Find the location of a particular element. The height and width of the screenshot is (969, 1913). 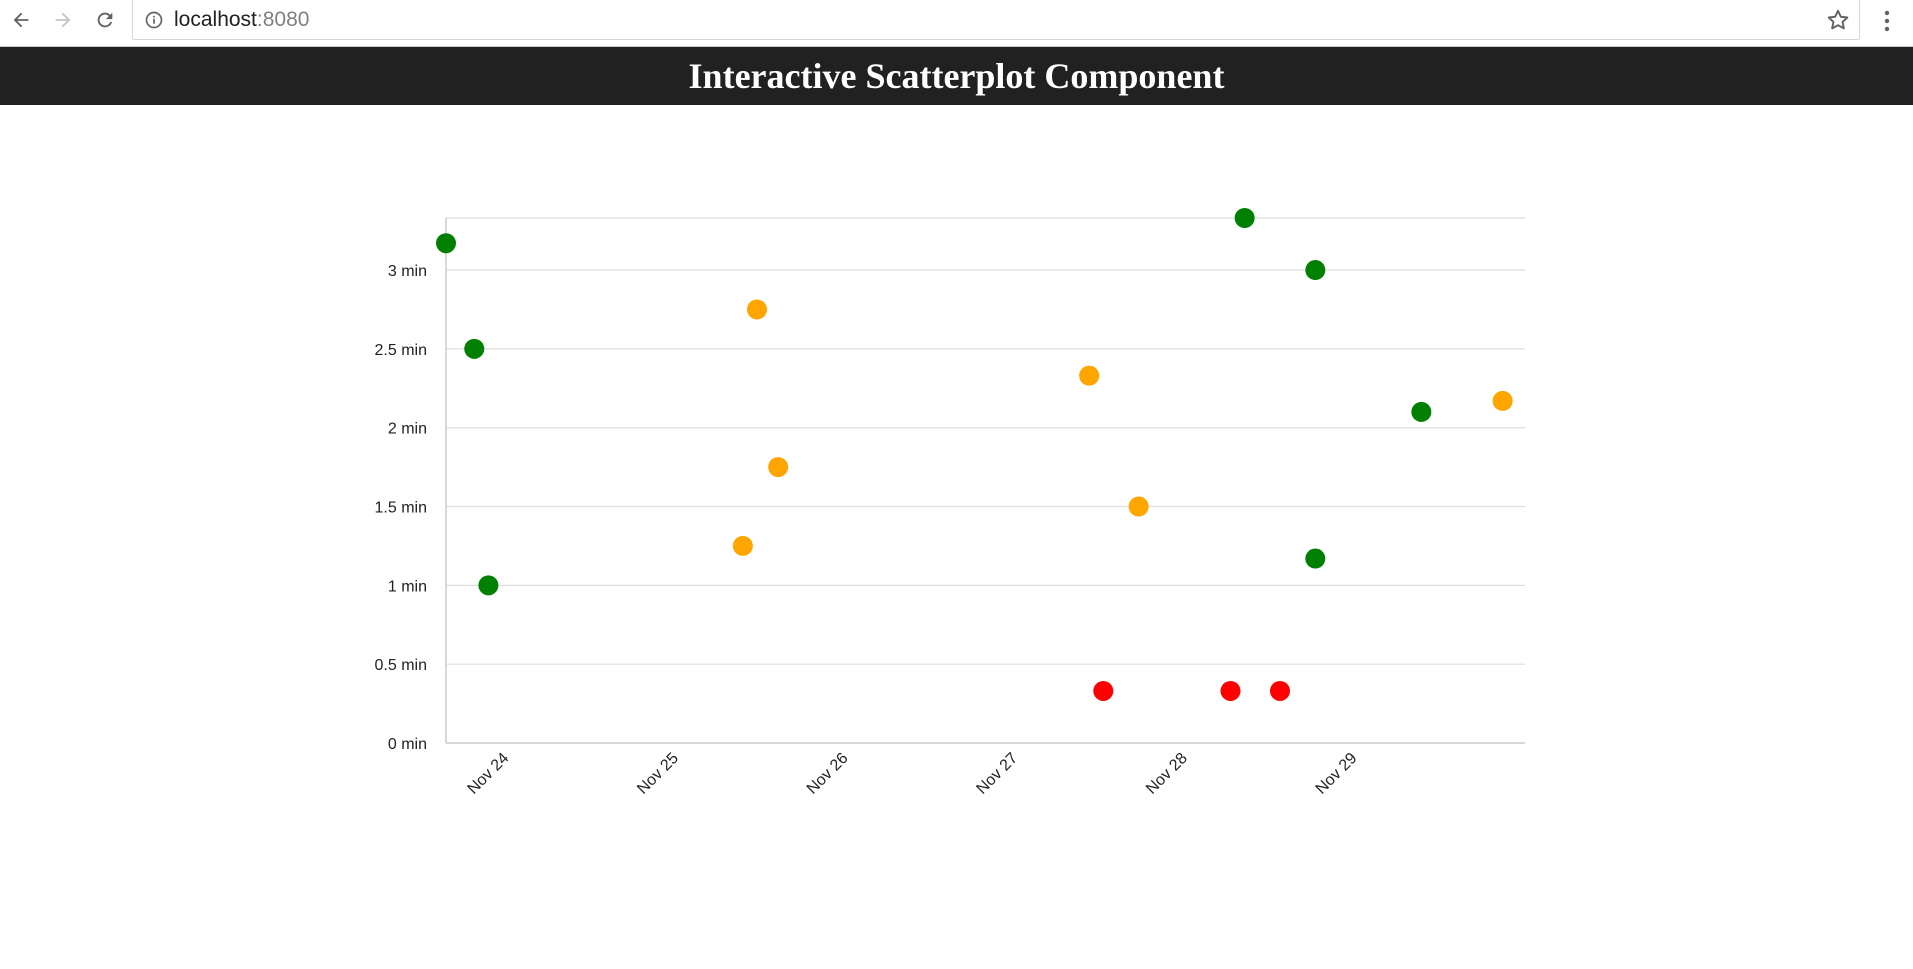

x-tick-label: Nov 26 is located at coordinates (828, 774).